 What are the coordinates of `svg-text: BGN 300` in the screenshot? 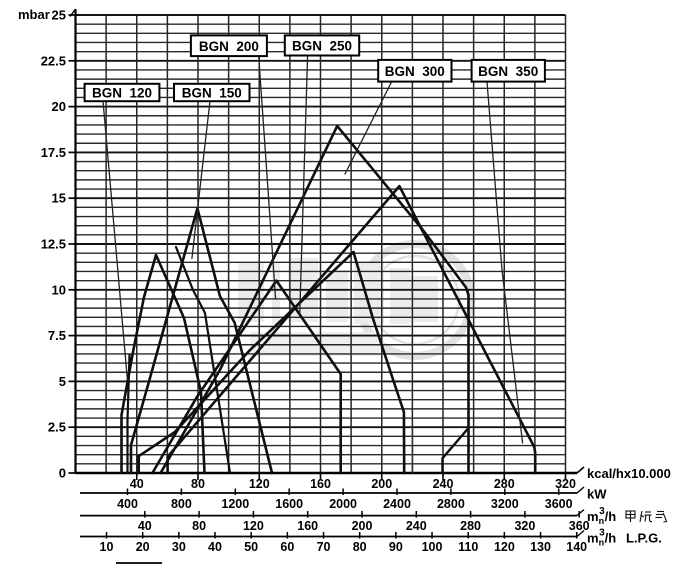 It's located at (415, 71).